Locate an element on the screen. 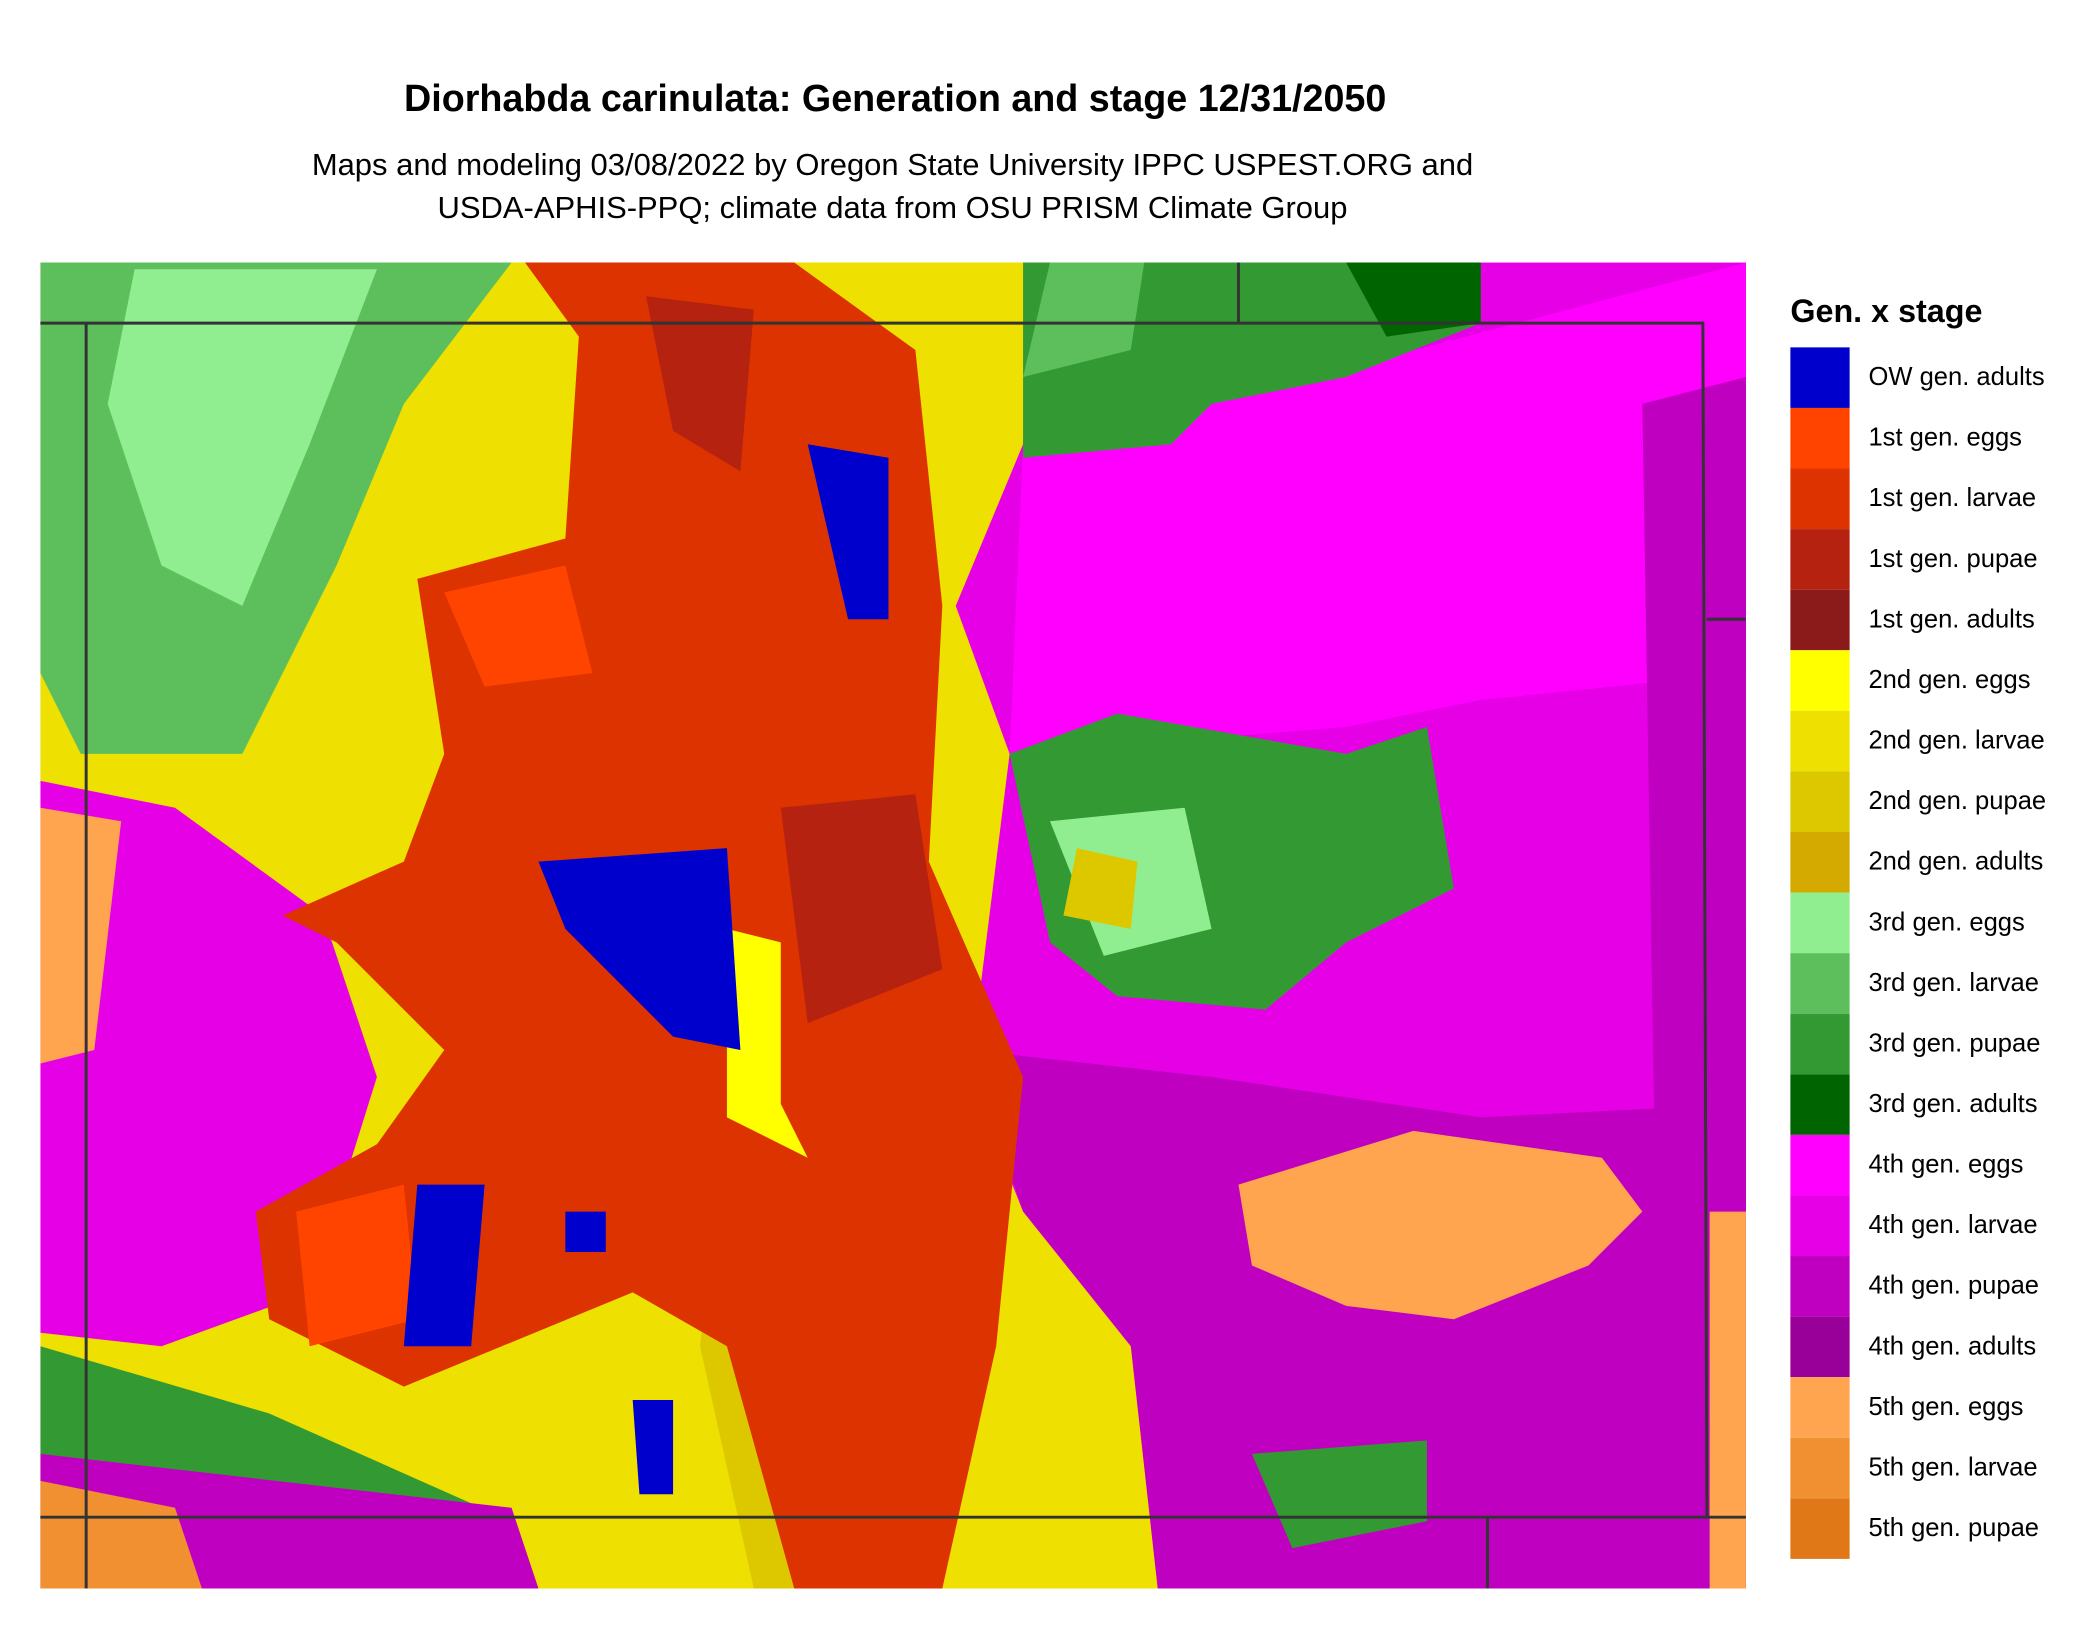  legend-label: 2nd gen. eggs is located at coordinates (1949, 680).